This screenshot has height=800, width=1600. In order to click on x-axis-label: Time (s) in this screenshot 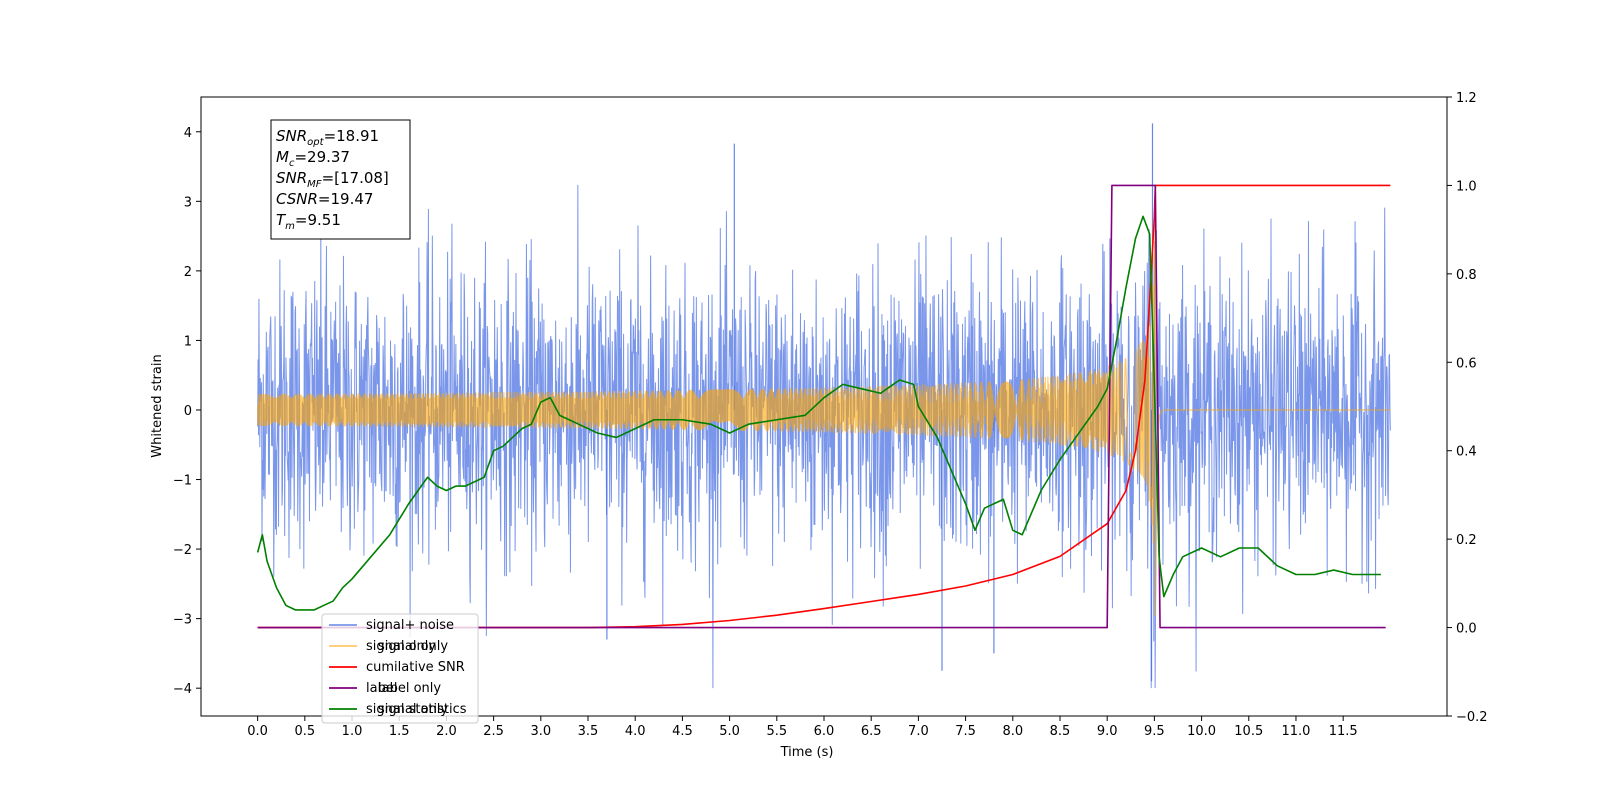, I will do `click(807, 752)`.